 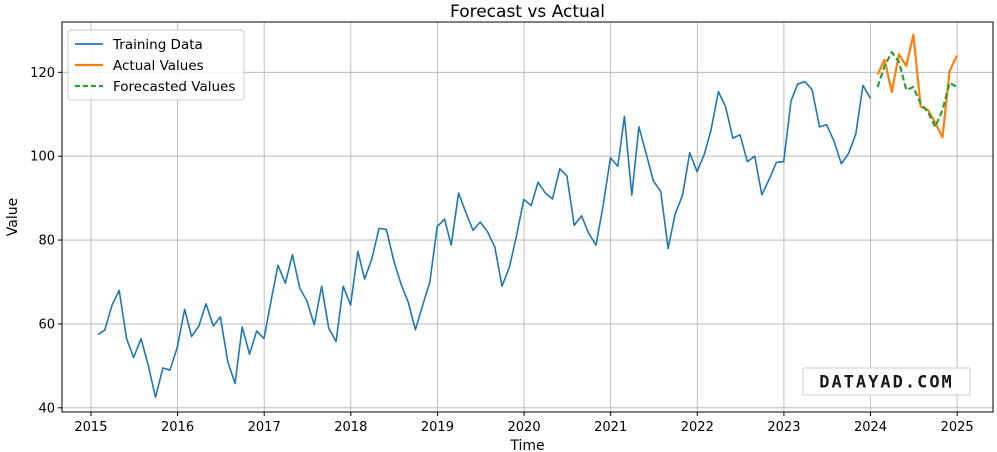 I want to click on series-line-actual-values, so click(x=917, y=86).